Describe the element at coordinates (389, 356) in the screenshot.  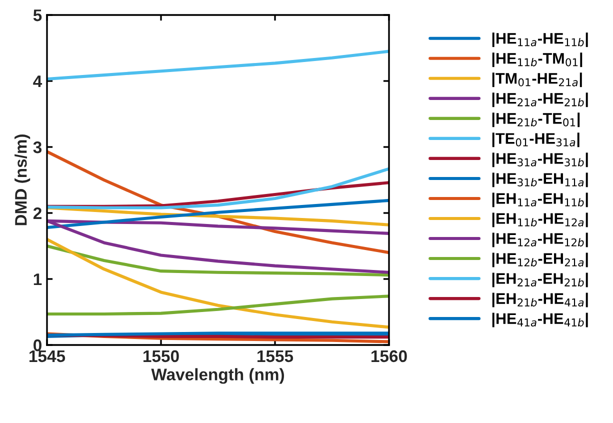
I see `x-tick-label: 1560` at that location.